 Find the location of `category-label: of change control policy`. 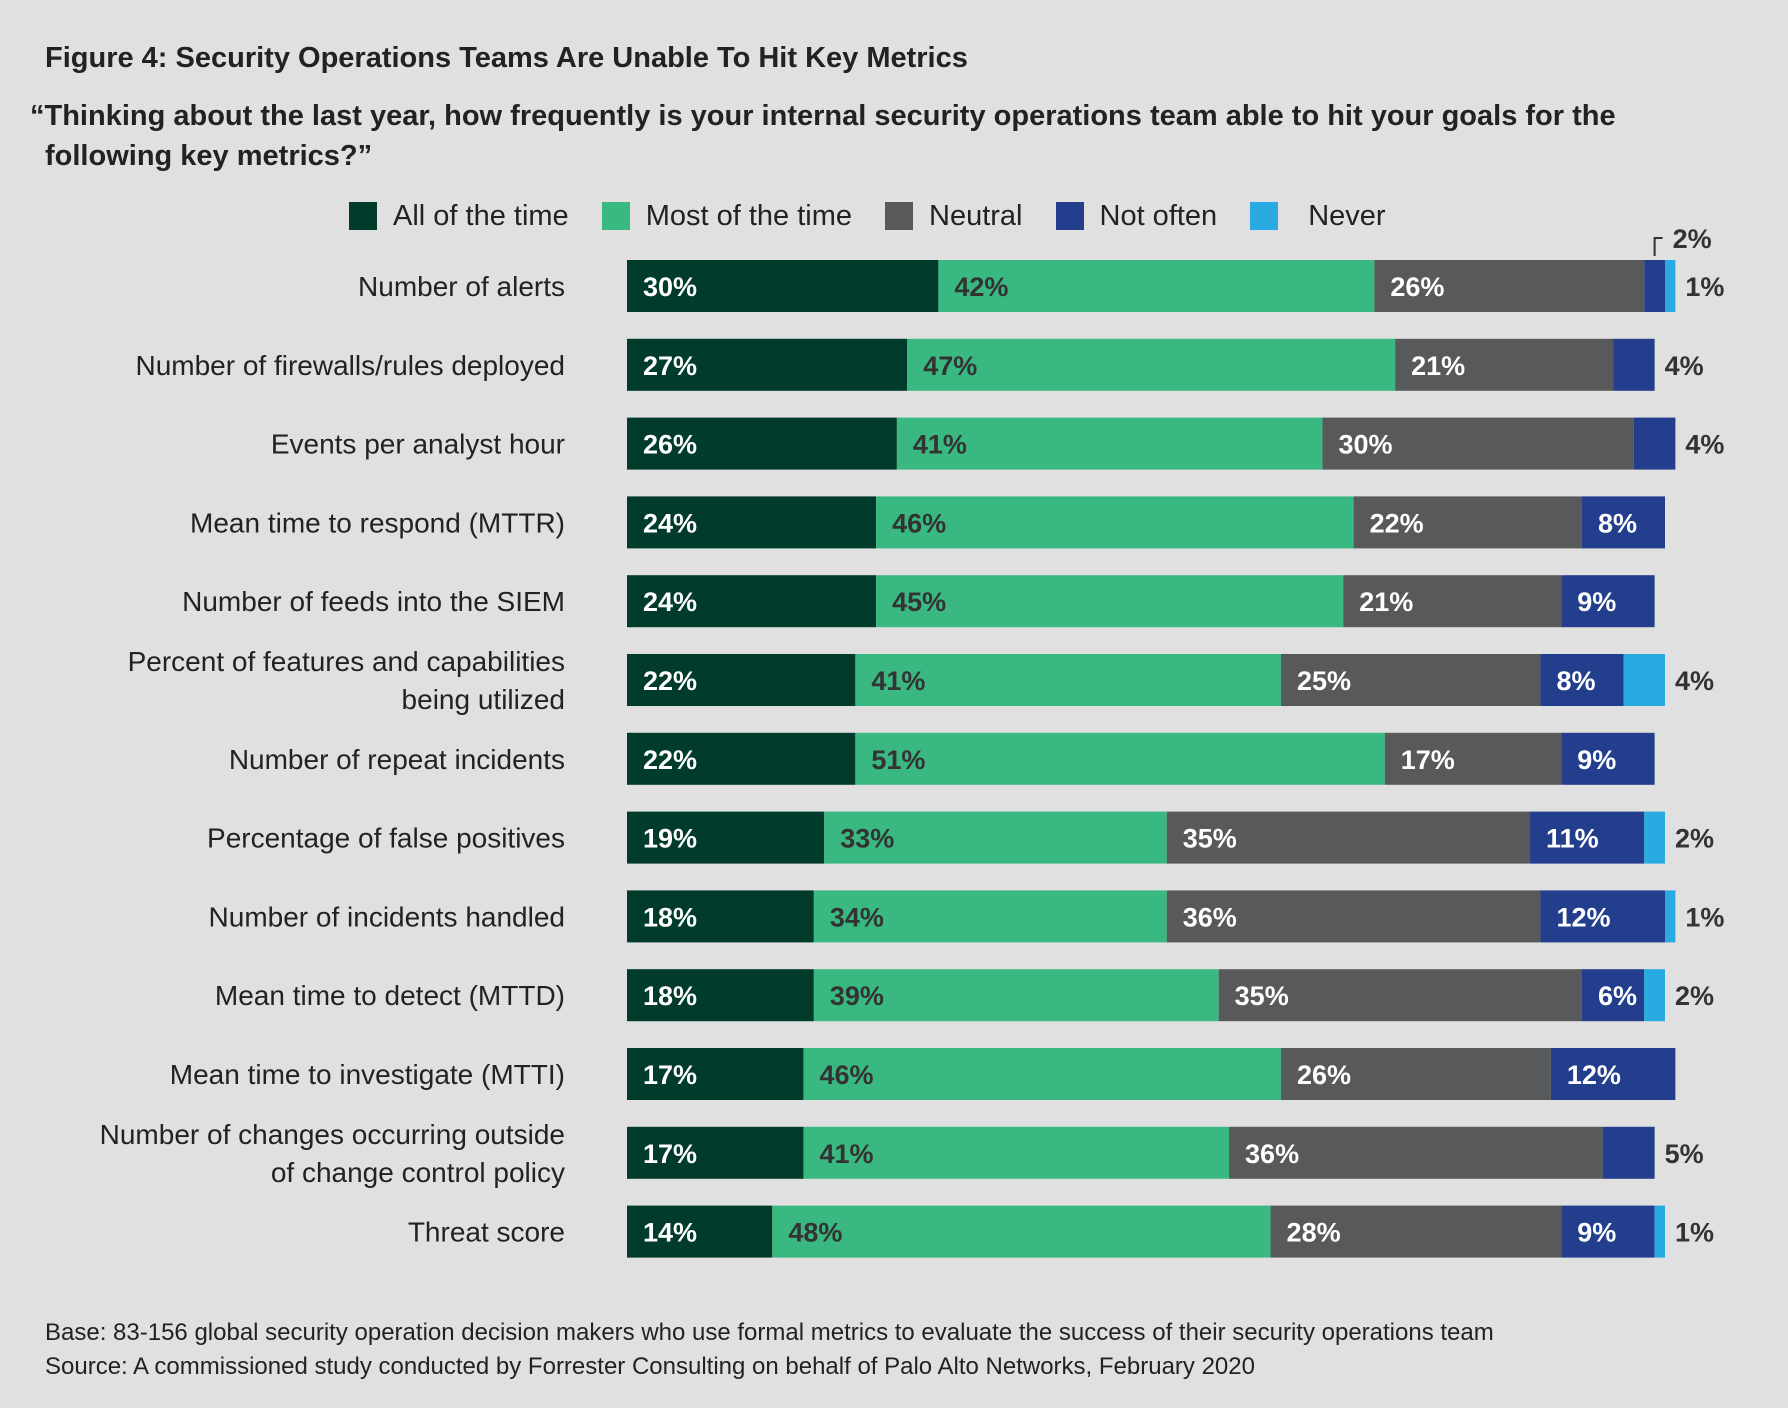

category-label: of change control policy is located at coordinates (418, 1172).